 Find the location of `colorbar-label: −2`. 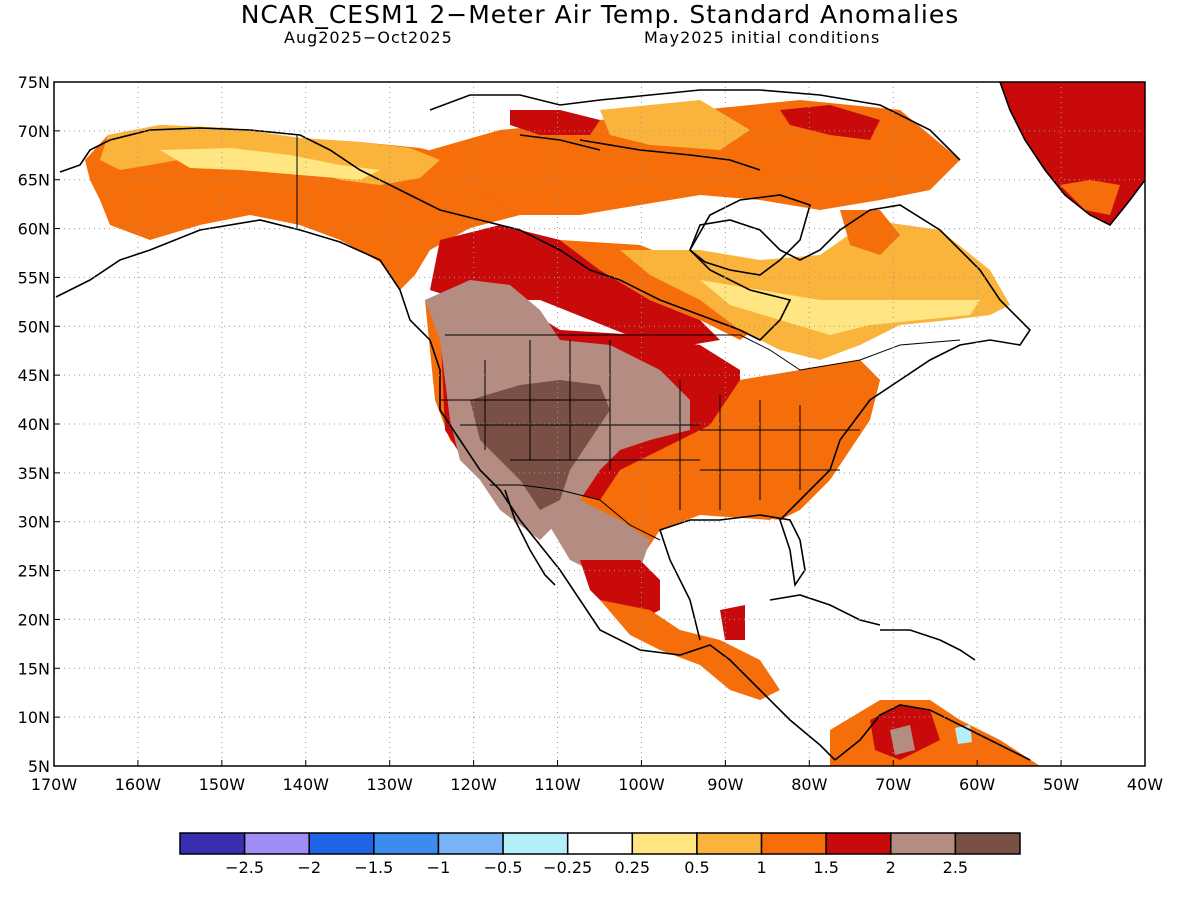

colorbar-label: −2 is located at coordinates (309, 867).